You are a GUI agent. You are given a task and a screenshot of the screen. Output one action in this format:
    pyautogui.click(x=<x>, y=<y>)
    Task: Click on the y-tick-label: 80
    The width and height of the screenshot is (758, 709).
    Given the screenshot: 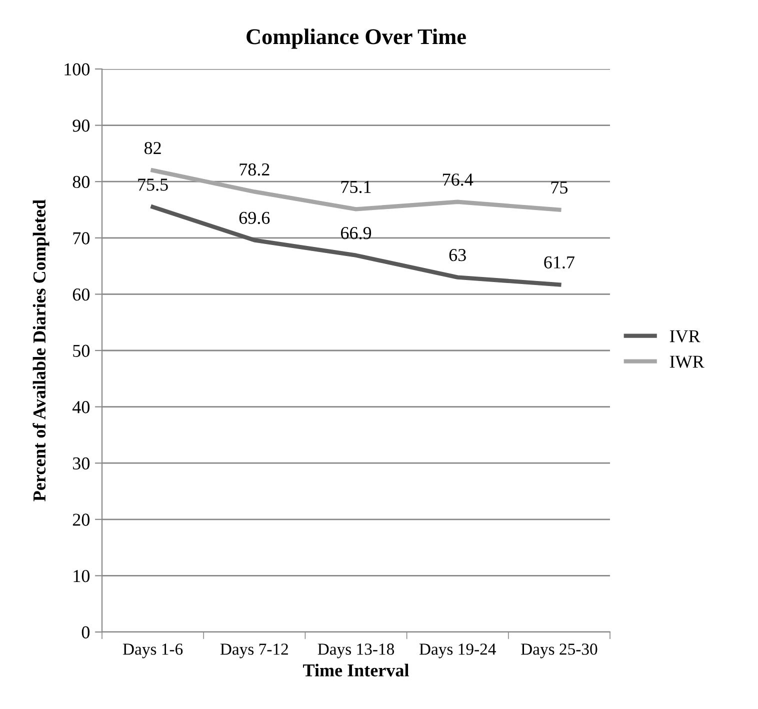 What is the action you would take?
    pyautogui.click(x=81, y=182)
    